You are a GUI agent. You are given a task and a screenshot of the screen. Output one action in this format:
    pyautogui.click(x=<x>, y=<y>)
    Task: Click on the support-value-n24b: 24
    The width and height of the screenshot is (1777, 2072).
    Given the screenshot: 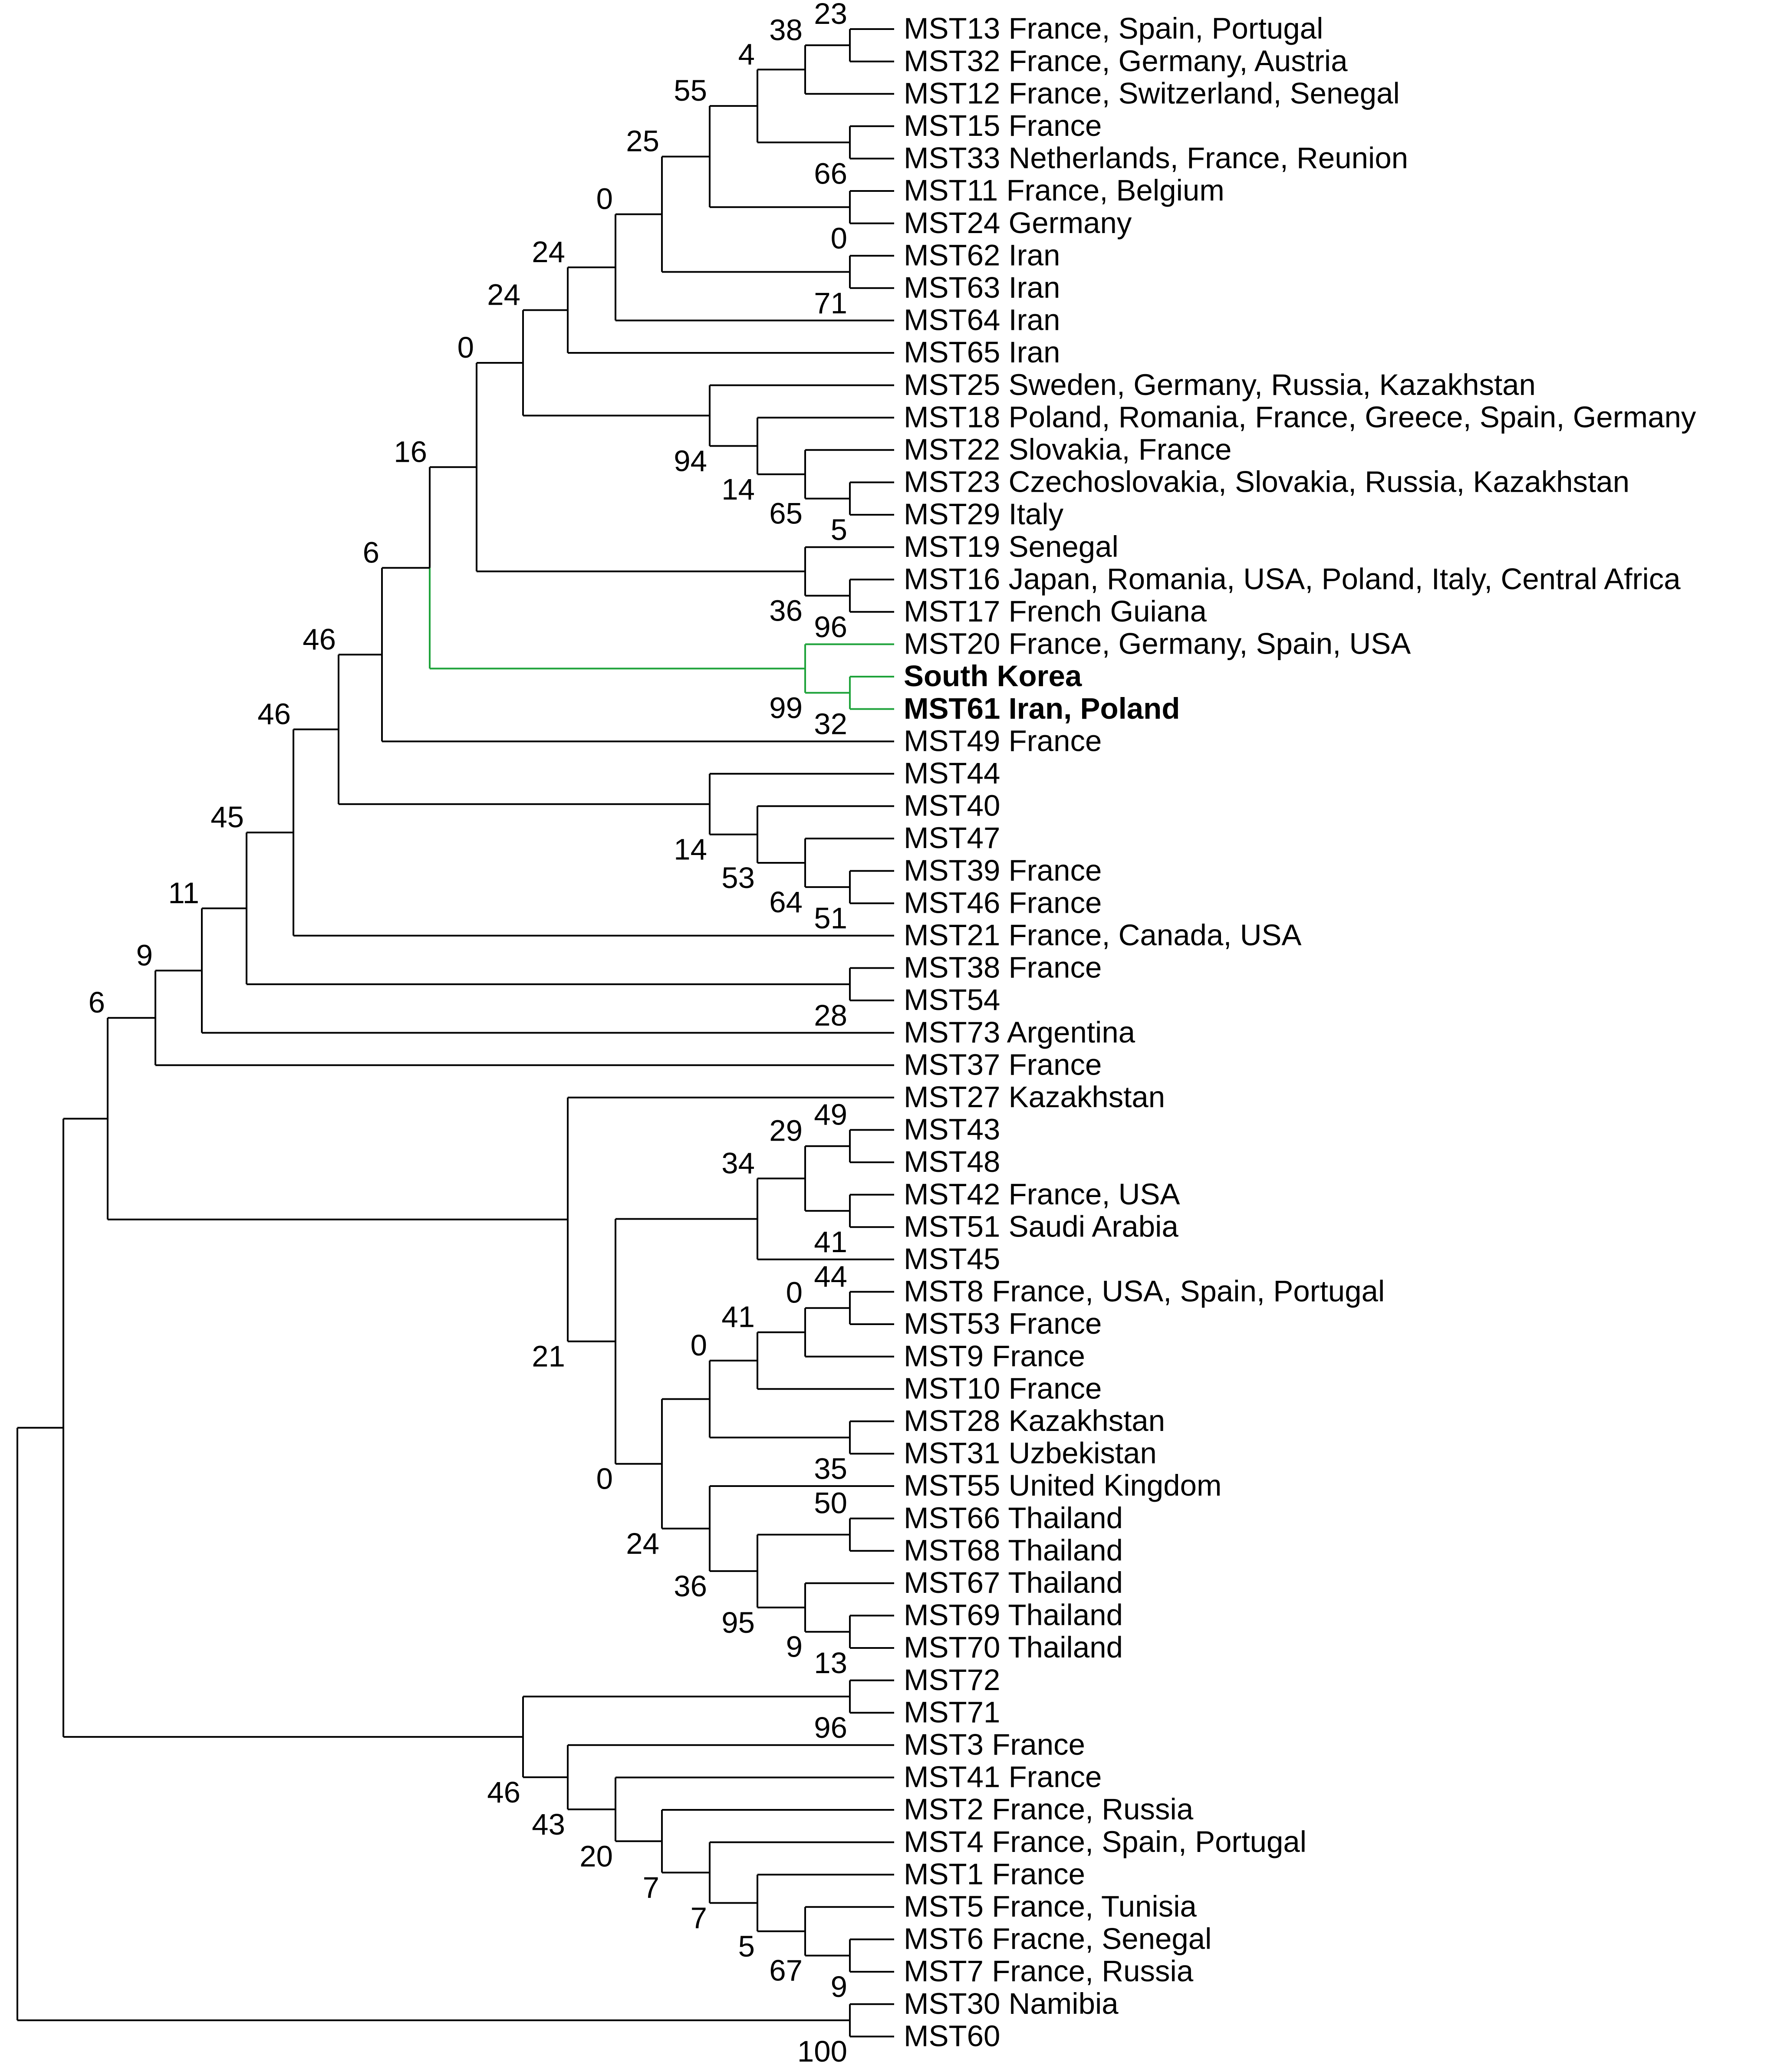 What is the action you would take?
    pyautogui.click(x=503, y=295)
    